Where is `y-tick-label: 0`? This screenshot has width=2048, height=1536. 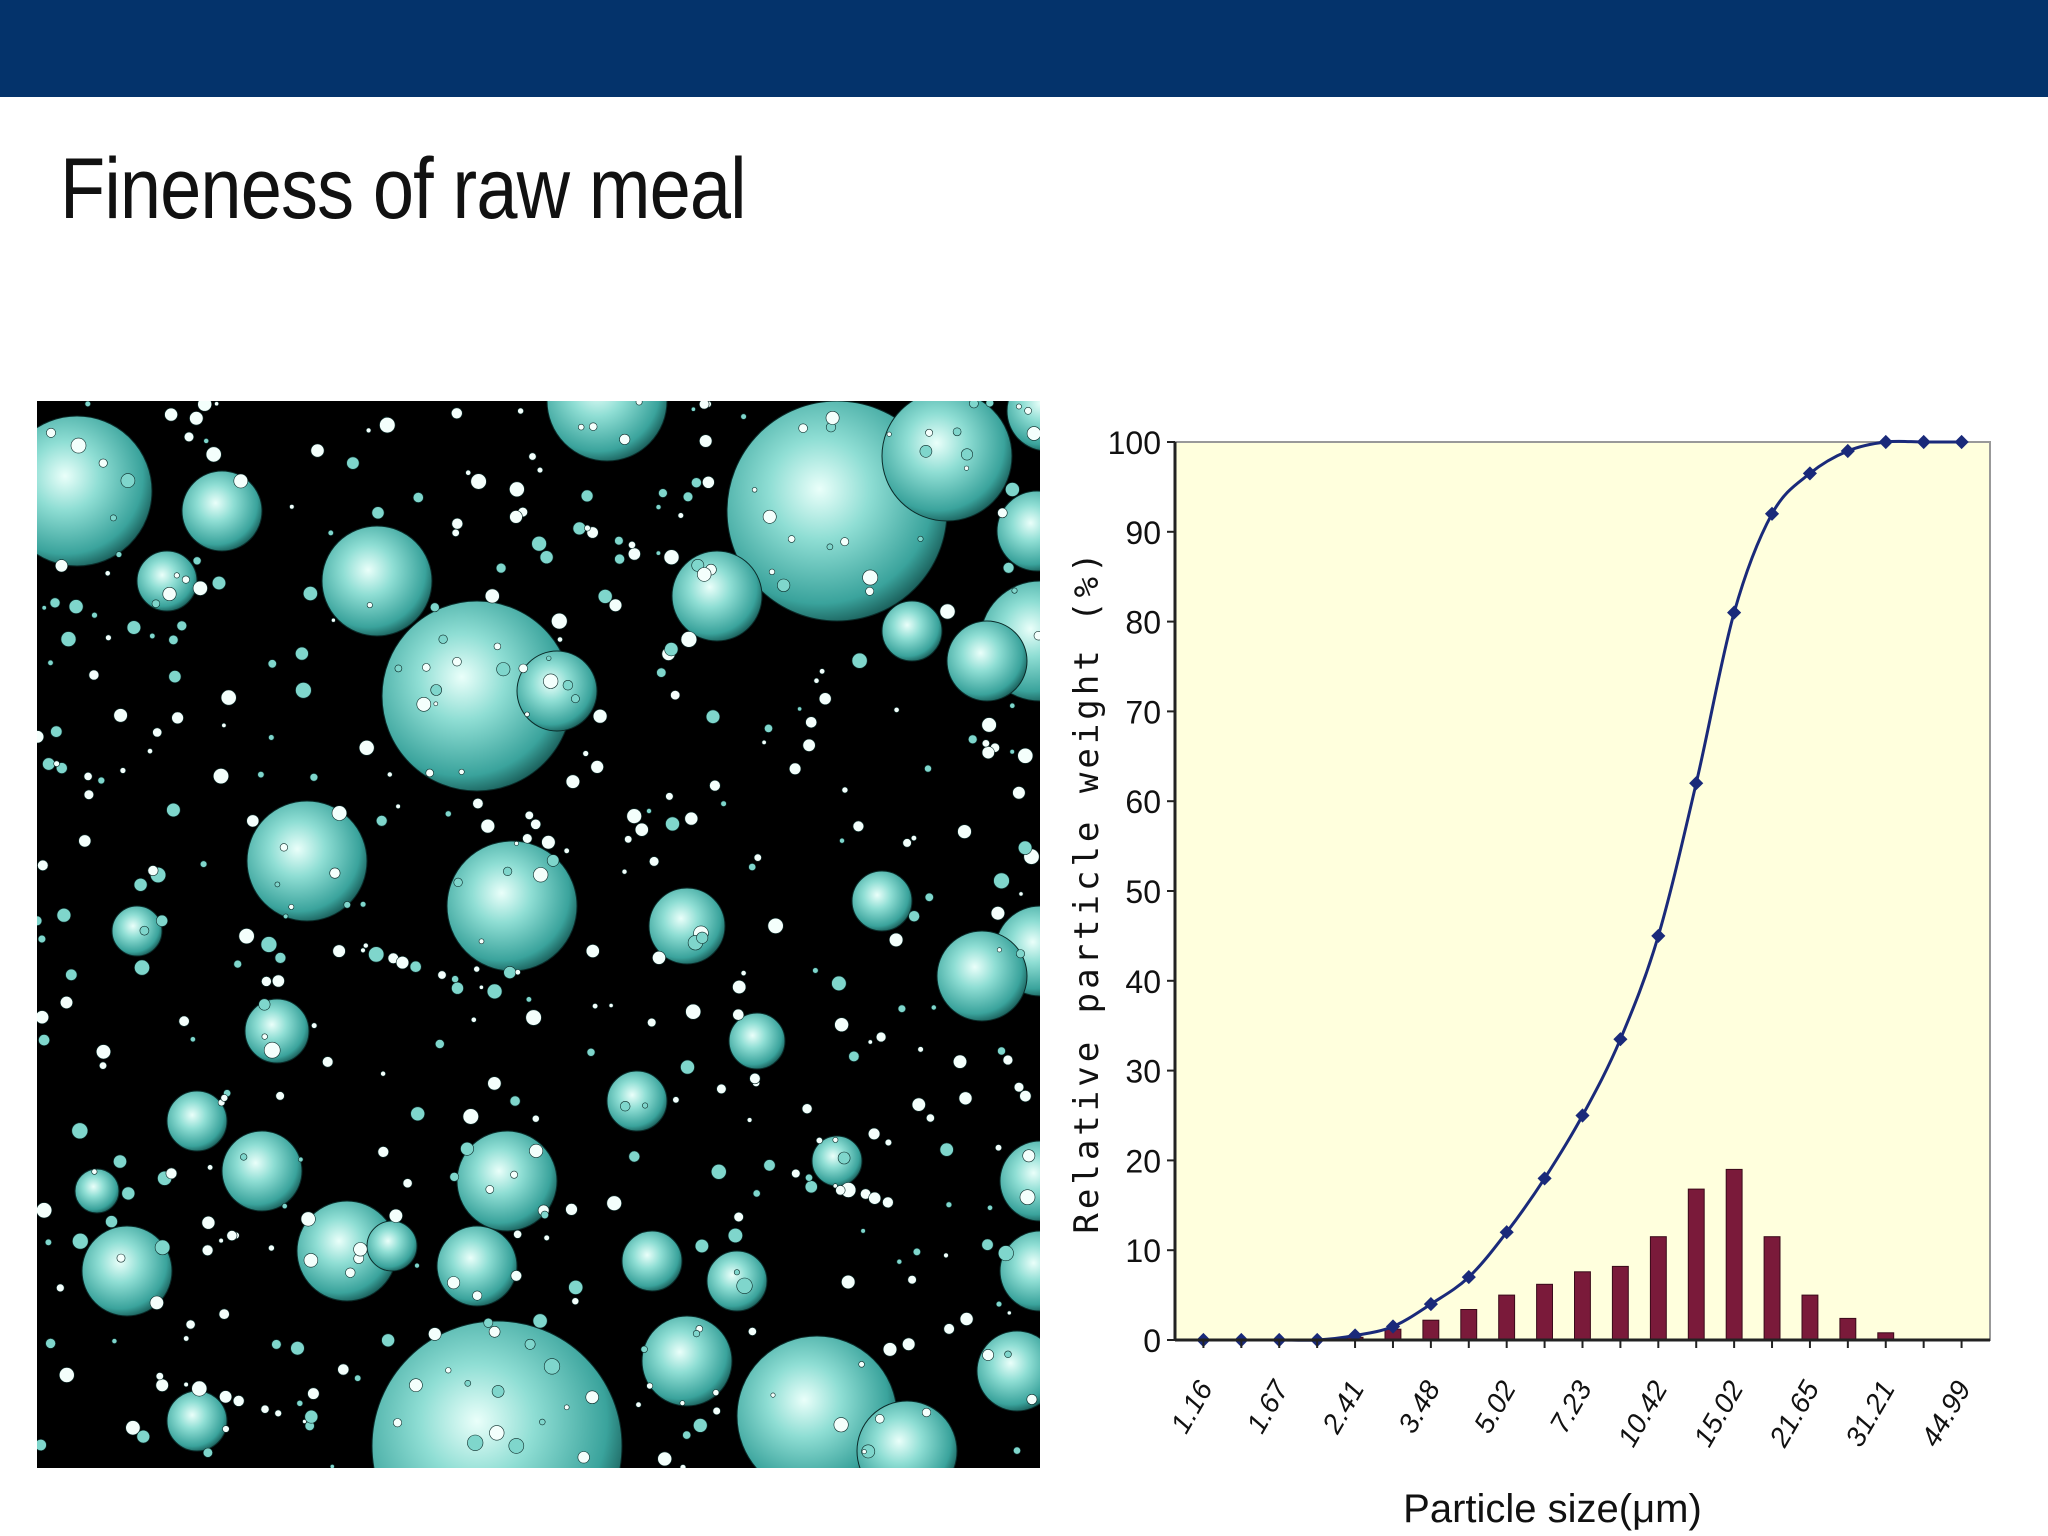
y-tick-label: 0 is located at coordinates (1152, 1341).